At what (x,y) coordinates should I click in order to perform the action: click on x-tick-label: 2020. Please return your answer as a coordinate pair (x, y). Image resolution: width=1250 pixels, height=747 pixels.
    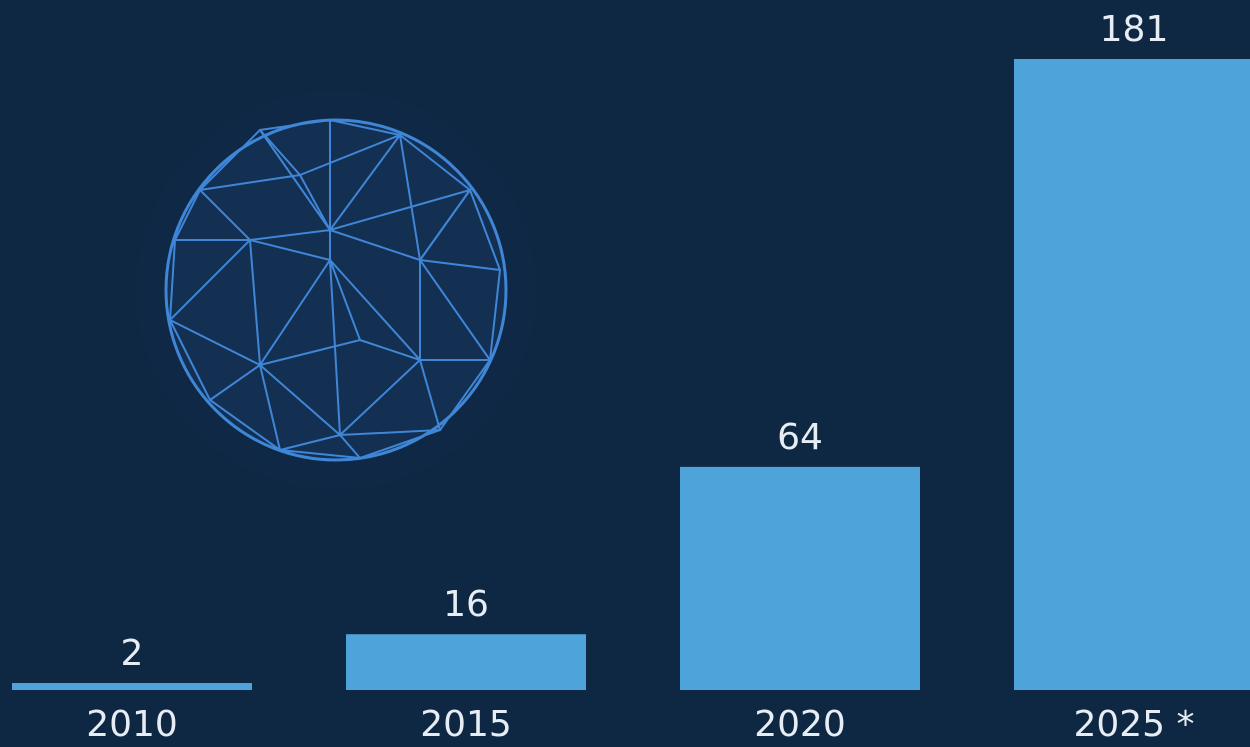
    Looking at the image, I should click on (800, 724).